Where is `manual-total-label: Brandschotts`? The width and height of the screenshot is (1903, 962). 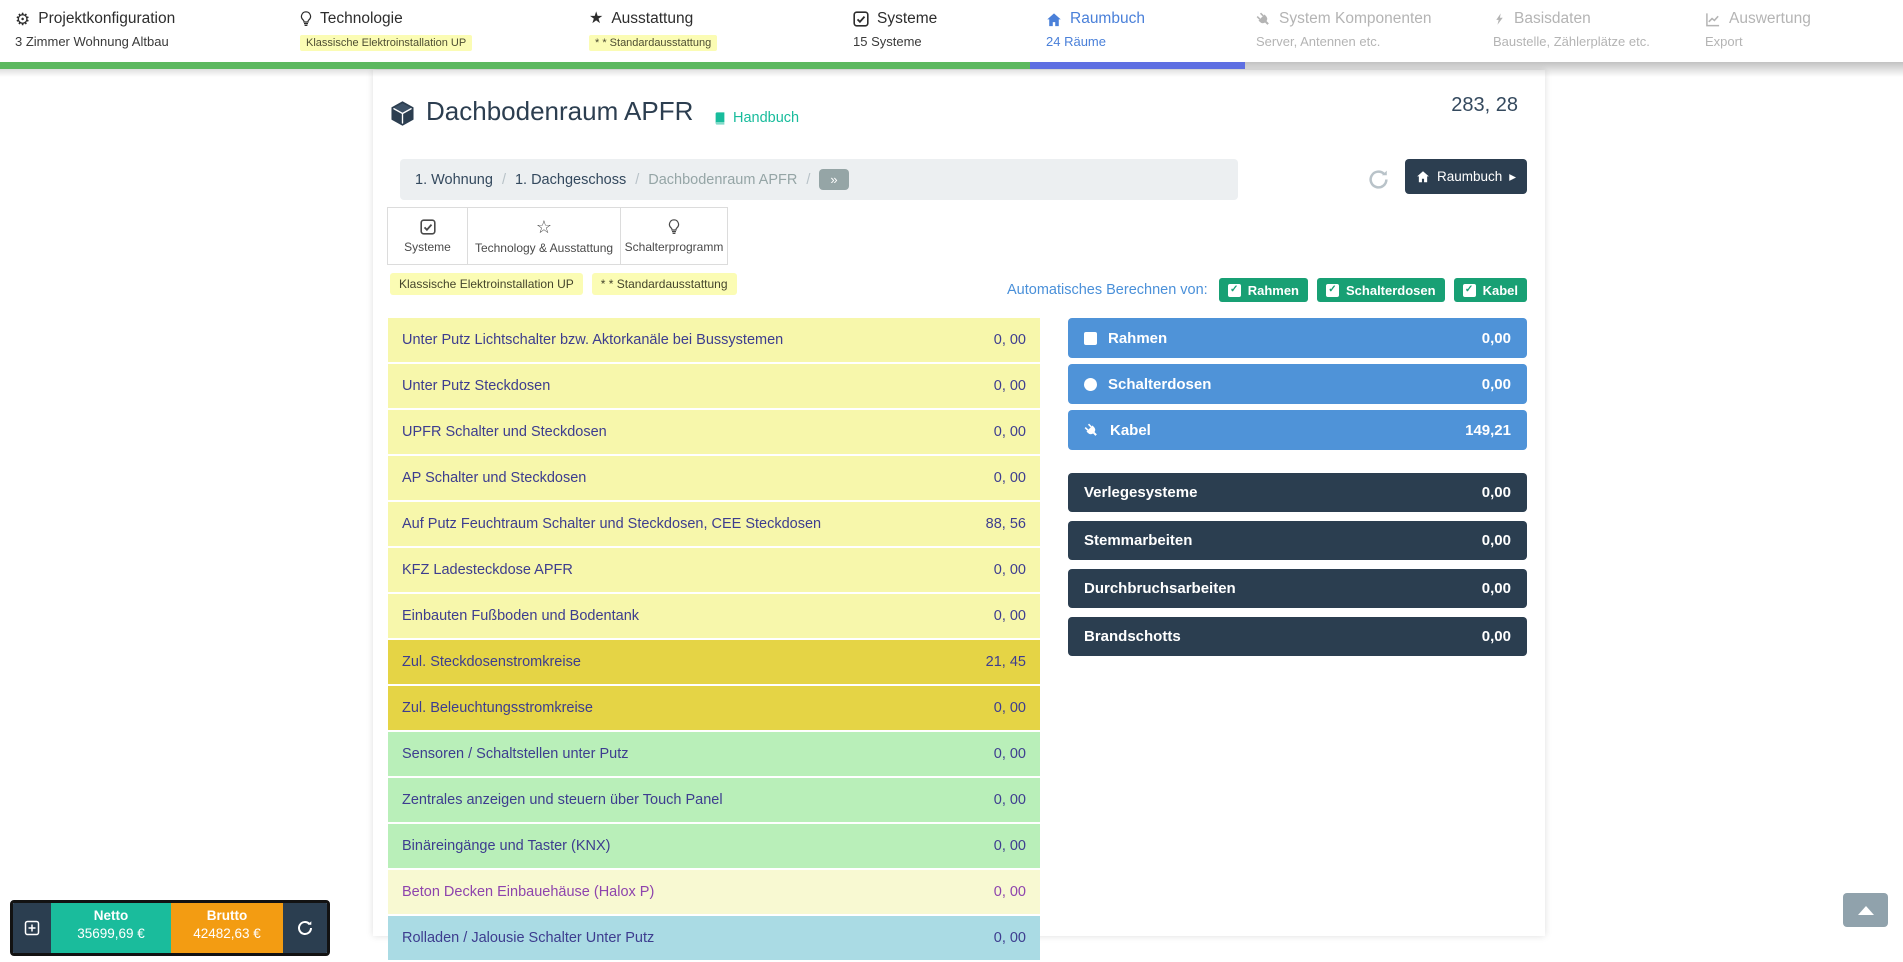
manual-total-label: Brandschotts is located at coordinates (1132, 636).